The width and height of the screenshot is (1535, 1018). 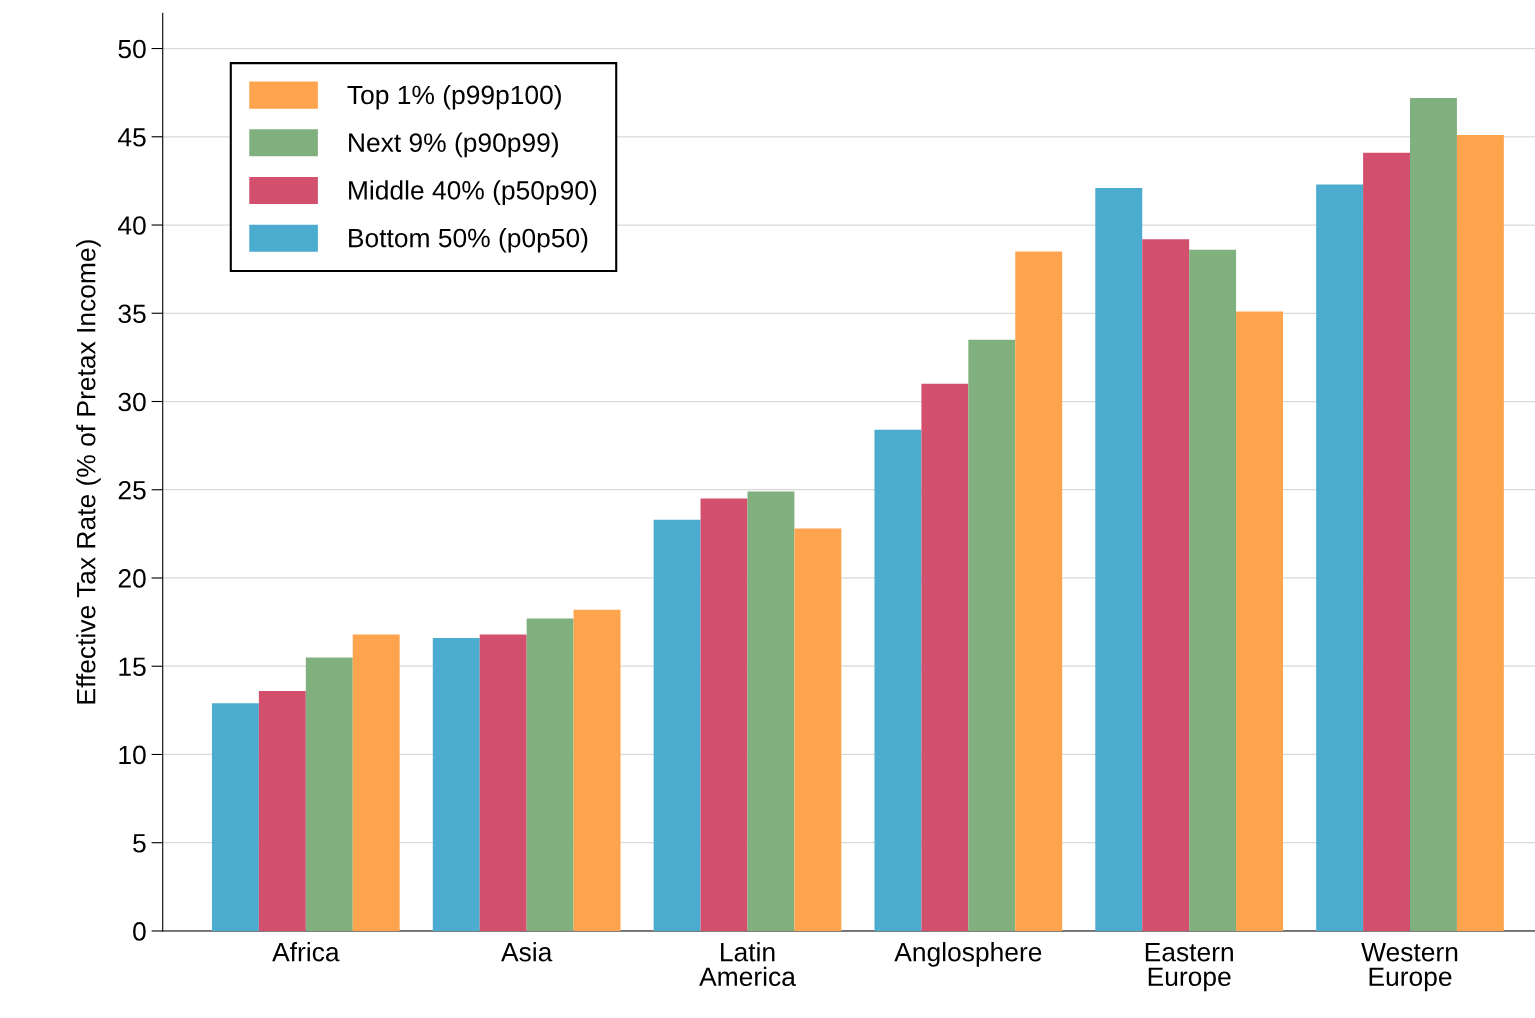 I want to click on legend-label: Next 9% (p90p99), so click(x=453, y=145).